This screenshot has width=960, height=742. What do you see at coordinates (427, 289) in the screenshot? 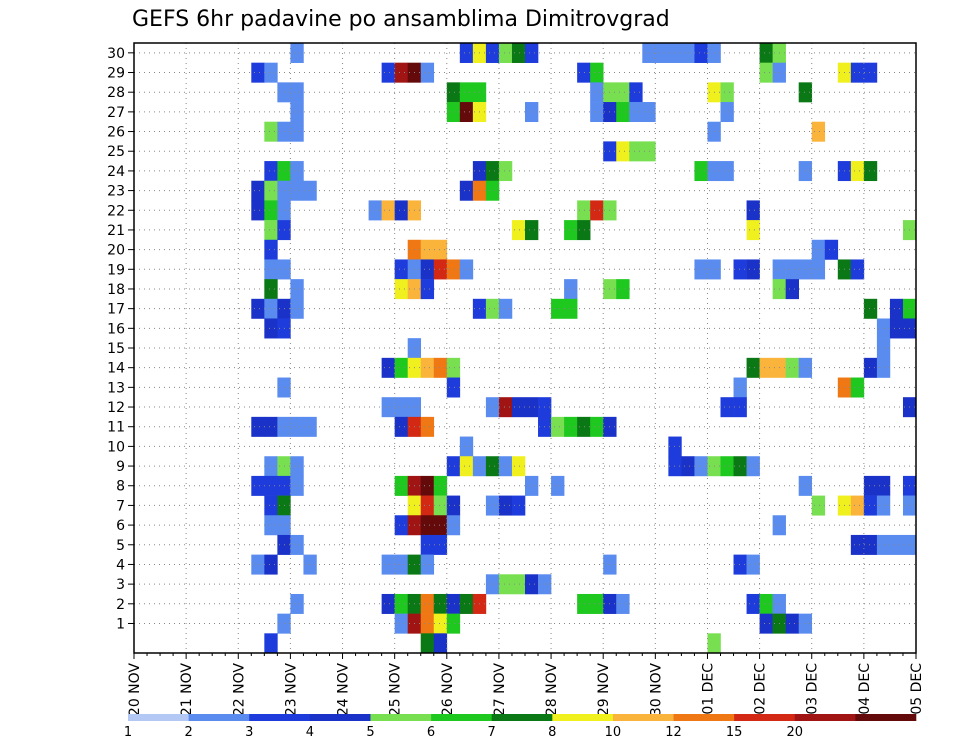
I see `cell-m18-s22` at bounding box center [427, 289].